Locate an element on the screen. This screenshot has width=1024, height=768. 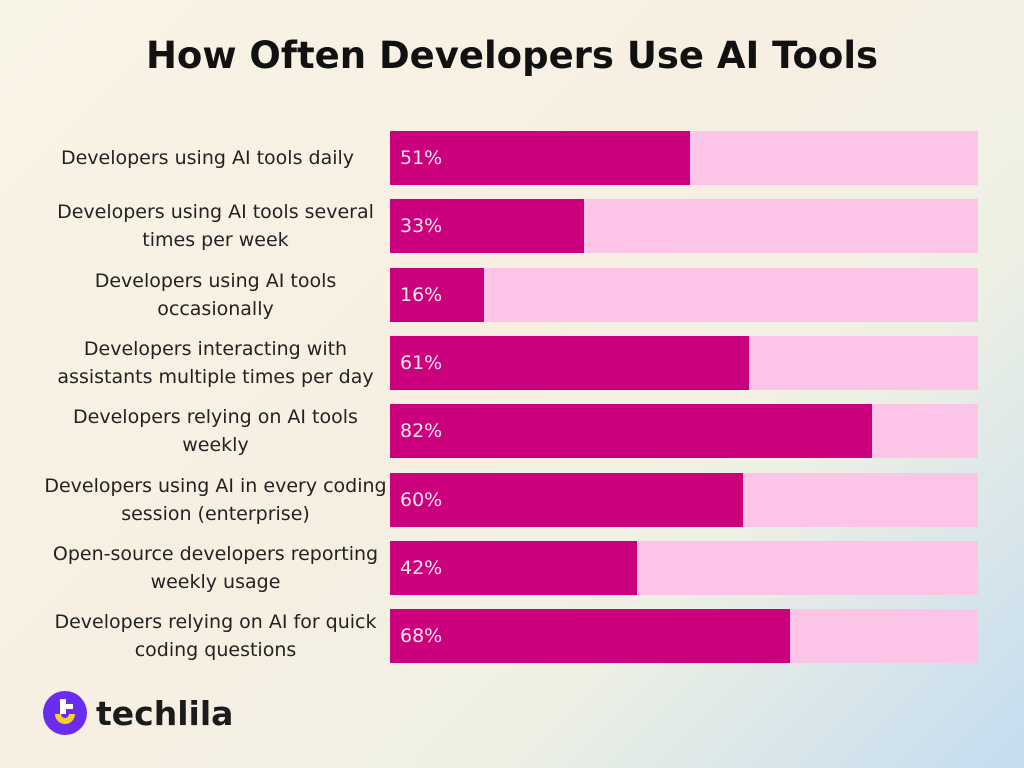
data-label: 42% is located at coordinates (421, 567).